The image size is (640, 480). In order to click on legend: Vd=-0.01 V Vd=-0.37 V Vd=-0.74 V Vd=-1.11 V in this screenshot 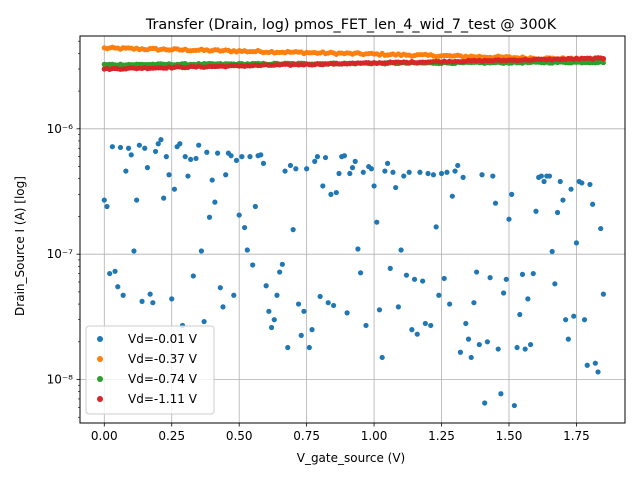, I will do `click(150, 370)`.